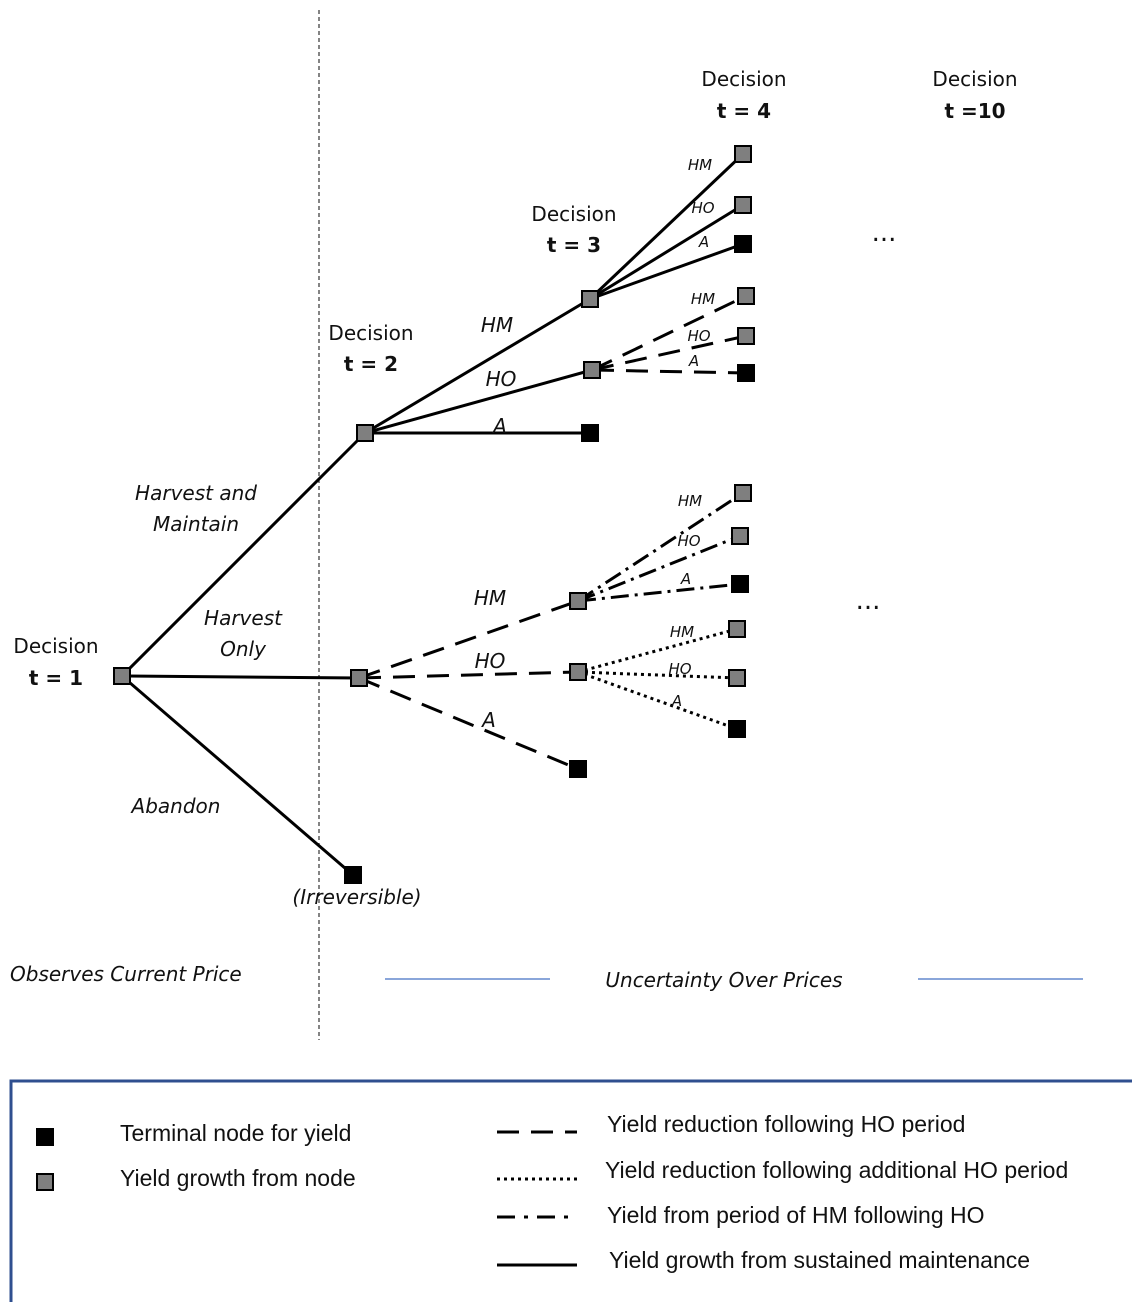 The image size is (1132, 1302). I want to click on legend-dashdot-label: Yield from period of HM following HO, so click(796, 1215).